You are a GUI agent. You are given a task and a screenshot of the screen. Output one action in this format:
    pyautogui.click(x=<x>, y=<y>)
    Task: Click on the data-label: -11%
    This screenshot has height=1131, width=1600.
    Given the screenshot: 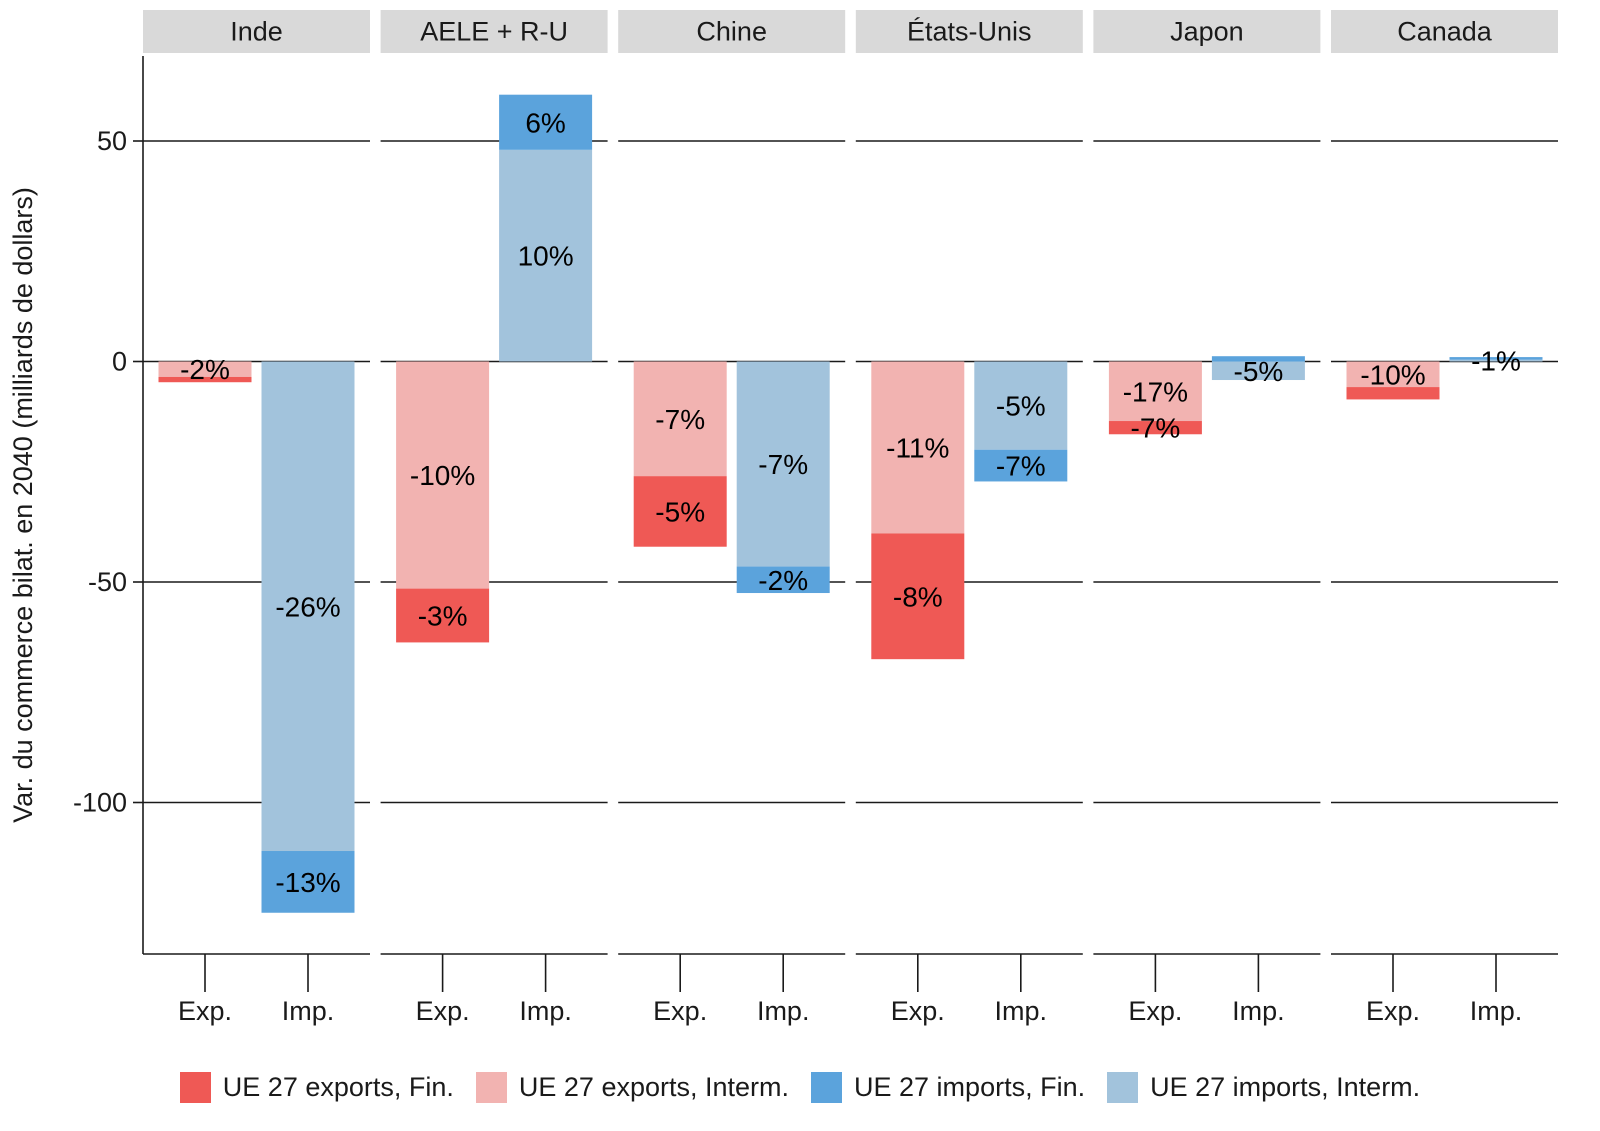 What is the action you would take?
    pyautogui.click(x=917, y=447)
    